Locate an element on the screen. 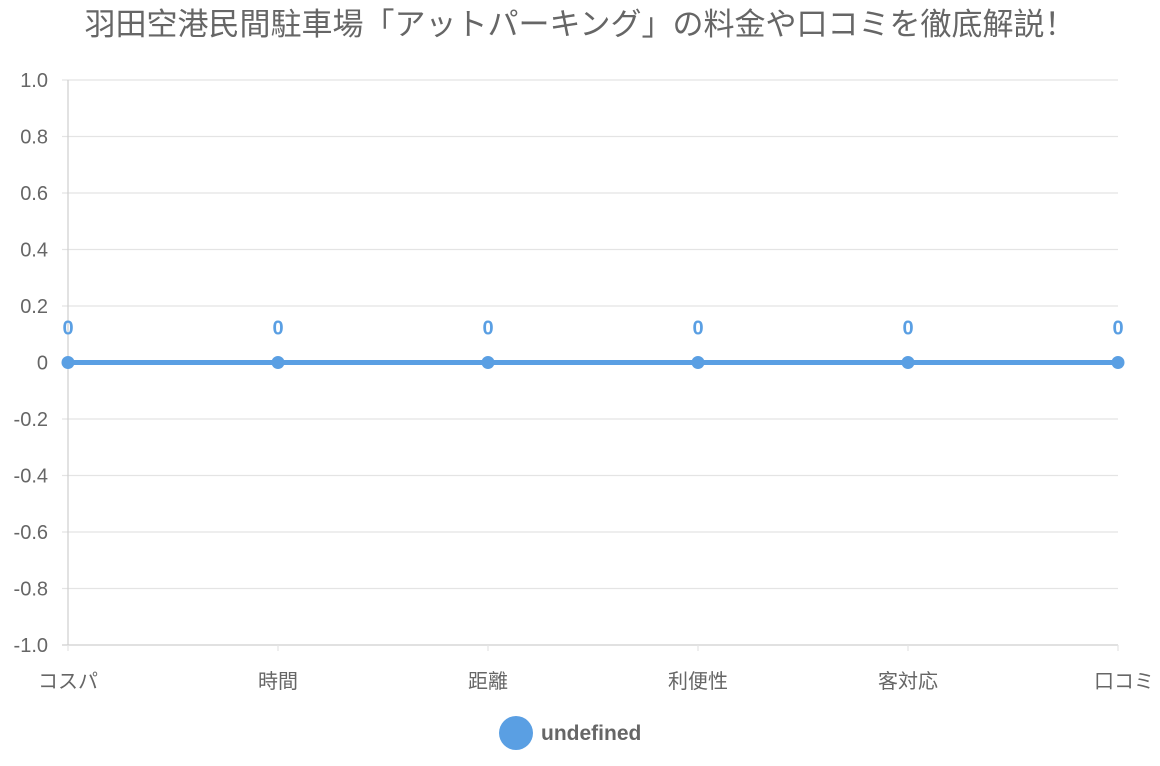 The height and width of the screenshot is (766, 1160). x-tick-label: 時間 is located at coordinates (278, 681).